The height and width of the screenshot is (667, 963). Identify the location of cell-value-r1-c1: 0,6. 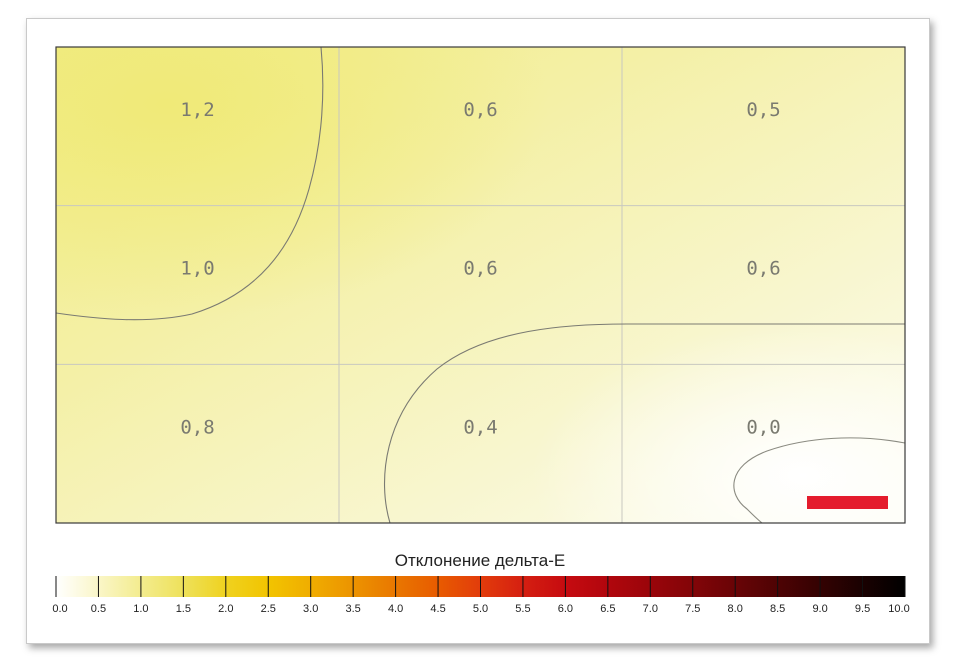
(480, 269).